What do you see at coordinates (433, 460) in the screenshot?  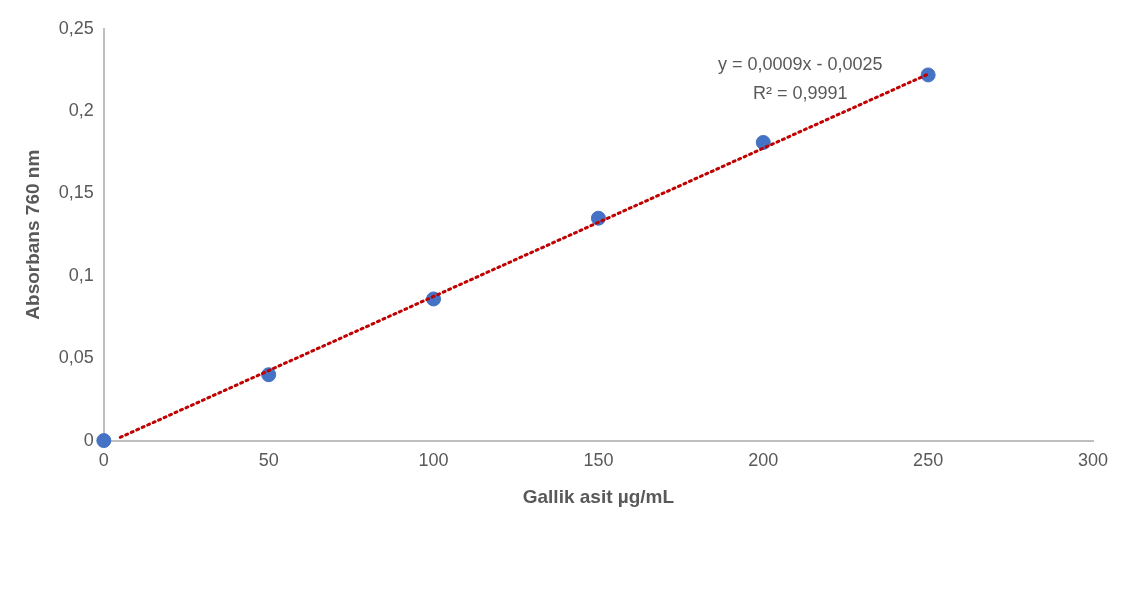 I see `x-tick-label: 100` at bounding box center [433, 460].